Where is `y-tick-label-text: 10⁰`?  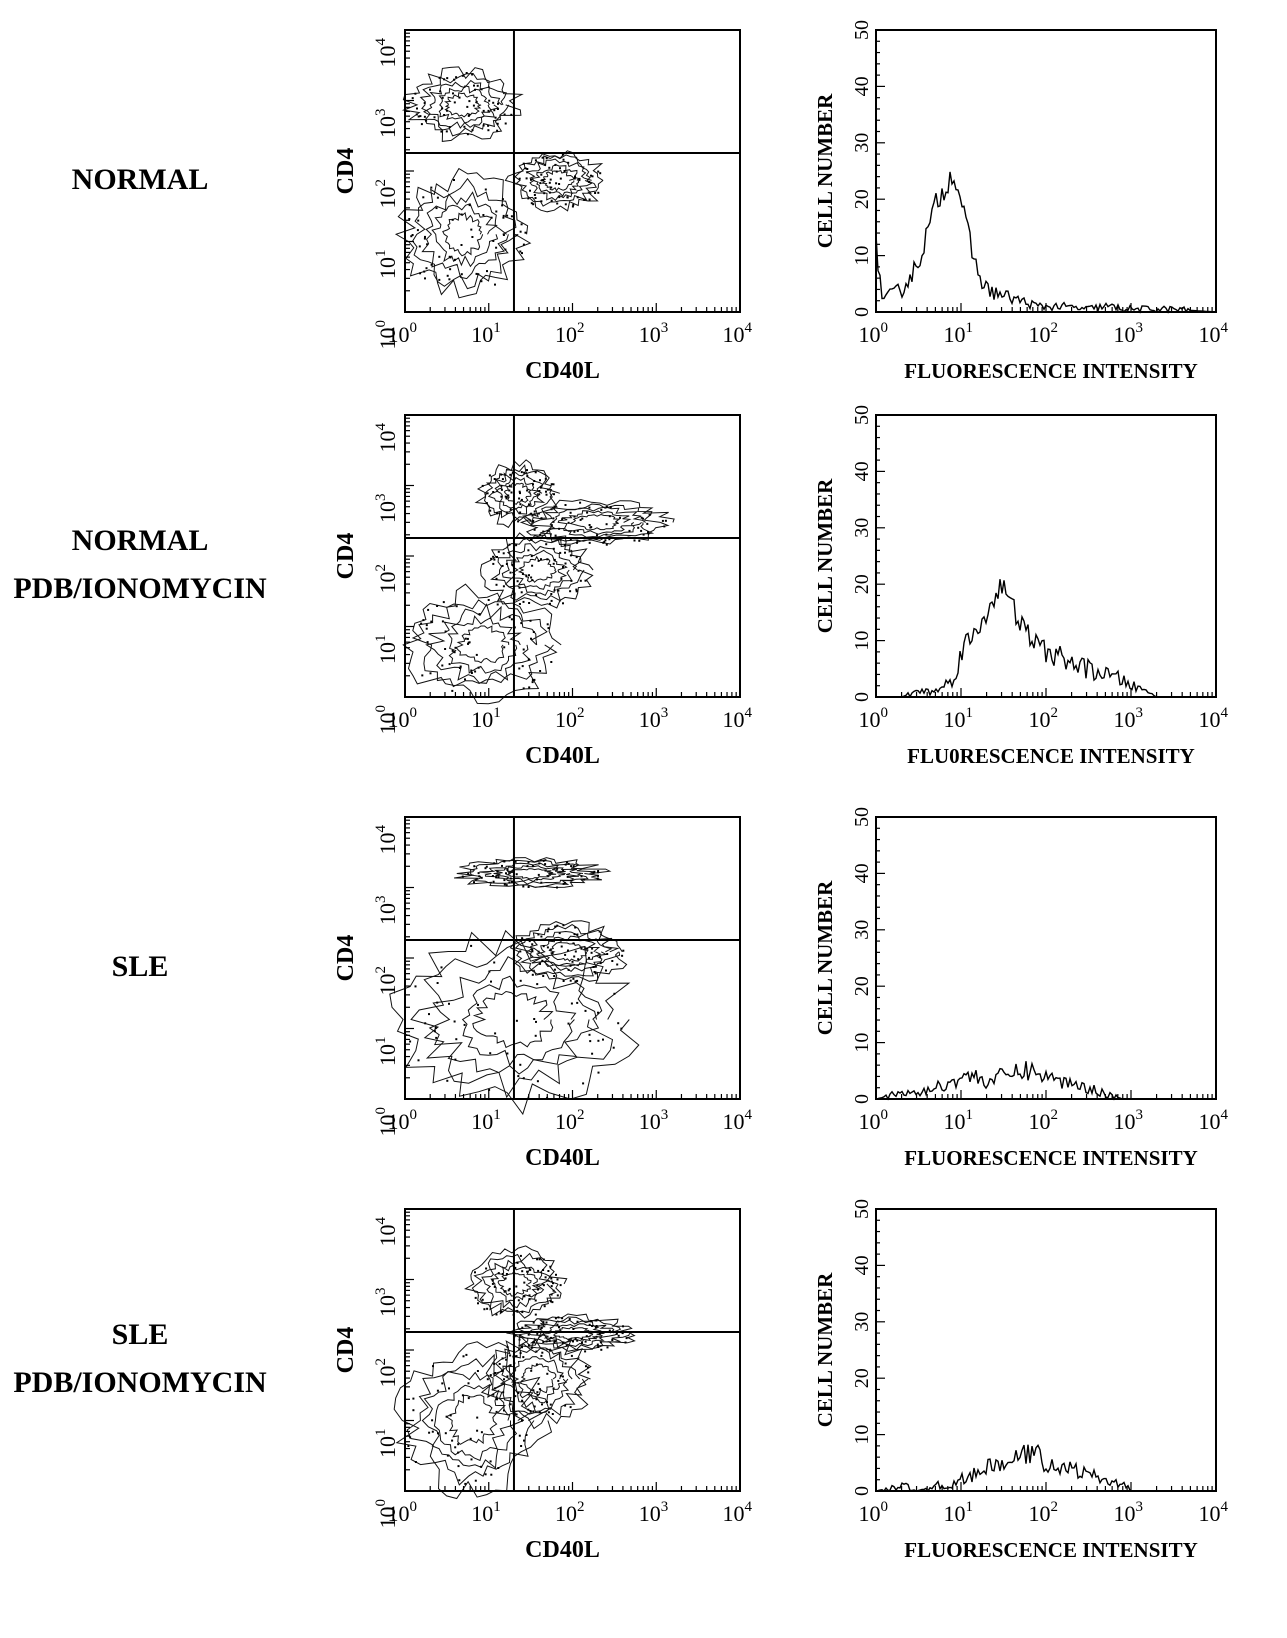 y-tick-label-text: 10⁰ is located at coordinates (386, 1514).